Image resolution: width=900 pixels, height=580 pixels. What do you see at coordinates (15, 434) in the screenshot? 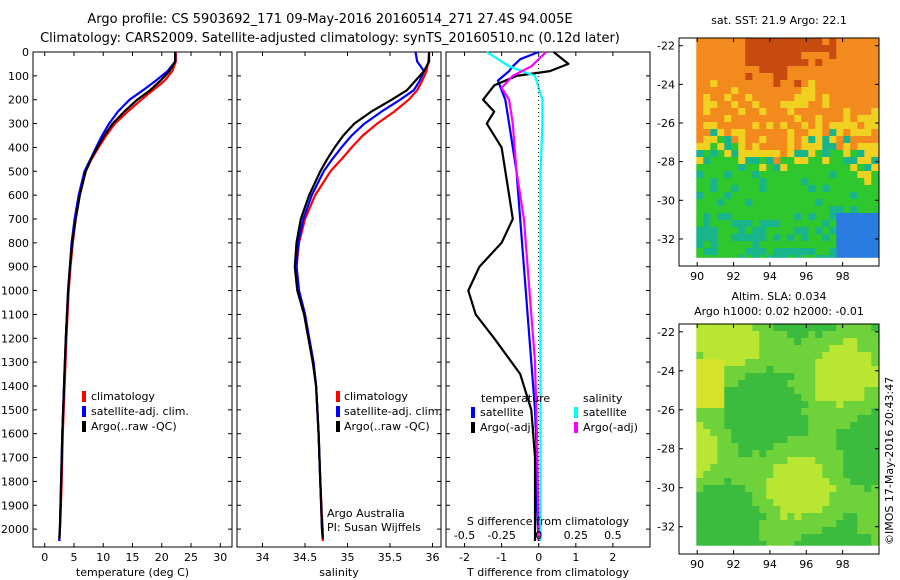
I see `y-tick-label: 1600` at bounding box center [15, 434].